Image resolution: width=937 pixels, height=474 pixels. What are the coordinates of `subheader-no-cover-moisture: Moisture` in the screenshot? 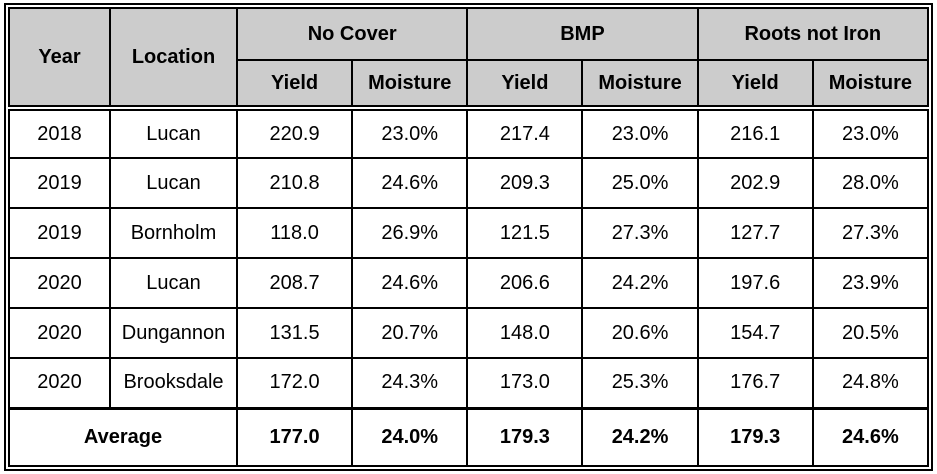 It's located at (410, 85).